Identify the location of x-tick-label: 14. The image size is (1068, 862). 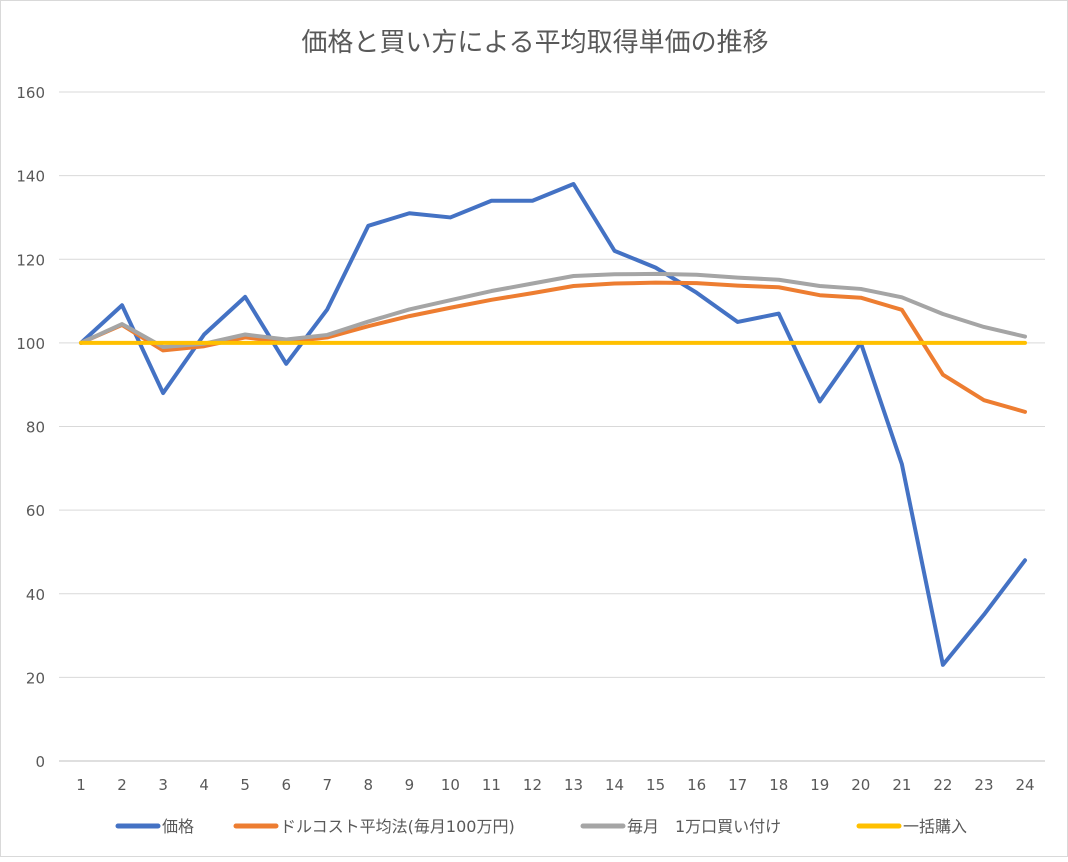
(614, 785).